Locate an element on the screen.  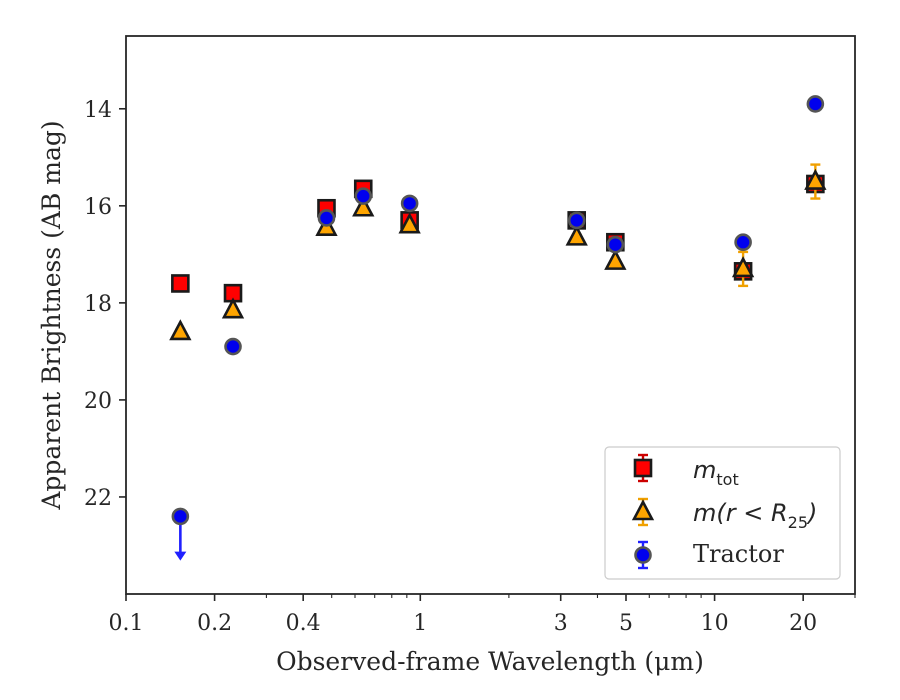
legend-label-mtot: mtot is located at coordinates (716, 472).